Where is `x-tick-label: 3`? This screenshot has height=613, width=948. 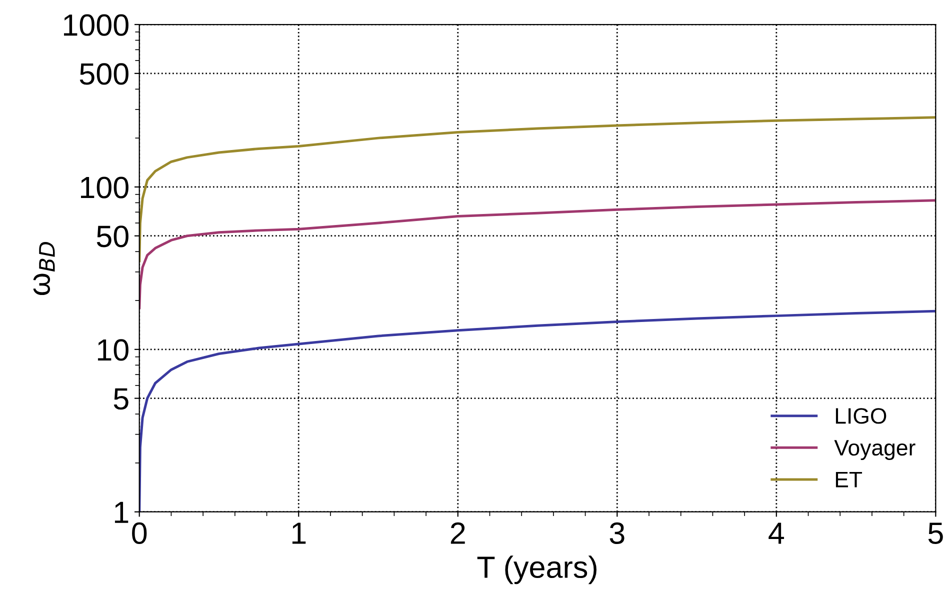
x-tick-label: 3 is located at coordinates (617, 533).